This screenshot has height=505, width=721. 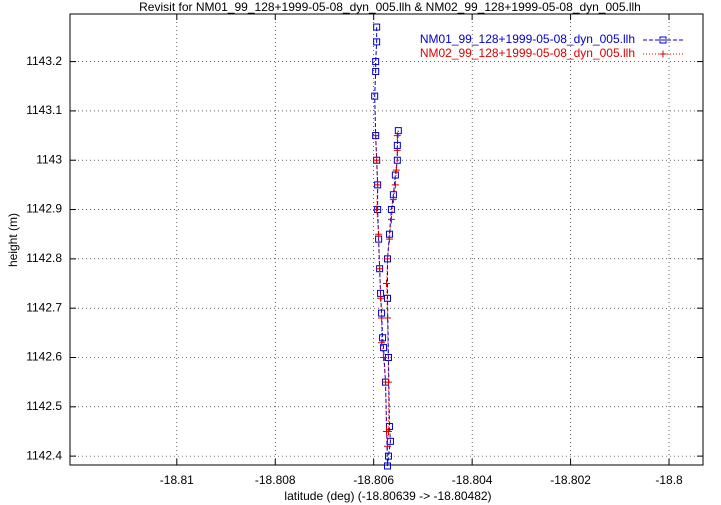 What do you see at coordinates (44, 357) in the screenshot?
I see `y-tick-label: 1142.6` at bounding box center [44, 357].